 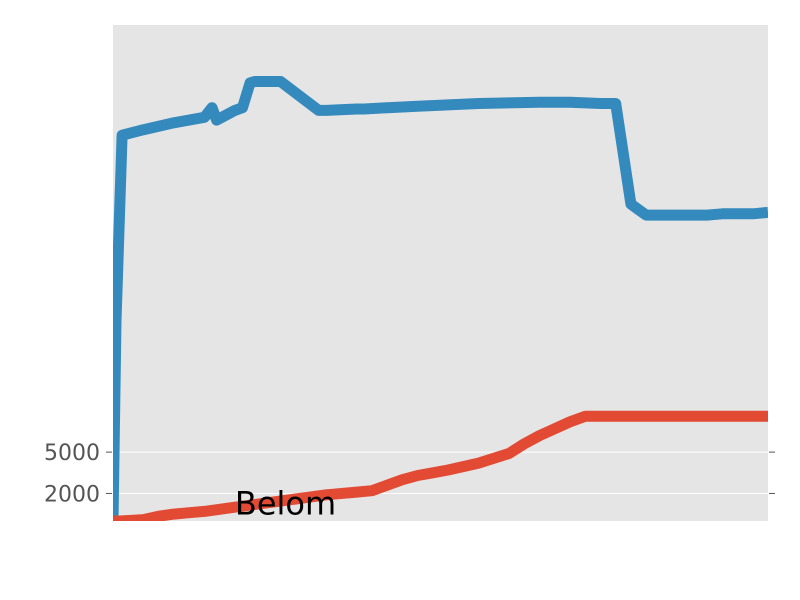 What do you see at coordinates (285, 503) in the screenshot?
I see `annotation-label: Belom` at bounding box center [285, 503].